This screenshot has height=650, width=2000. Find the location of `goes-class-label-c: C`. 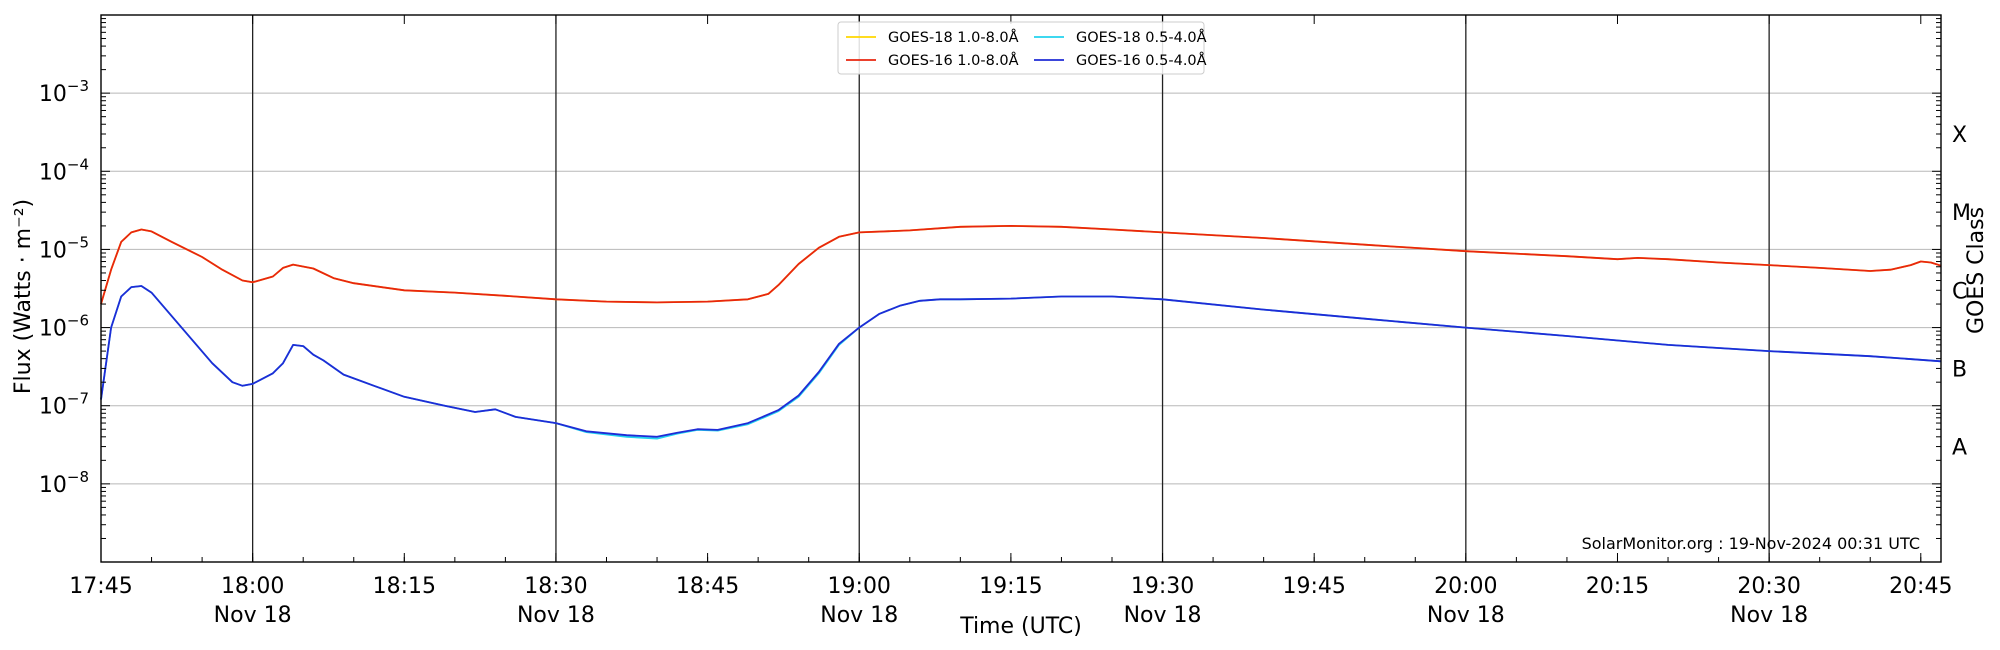

goes-class-label-c: C is located at coordinates (1959, 291).